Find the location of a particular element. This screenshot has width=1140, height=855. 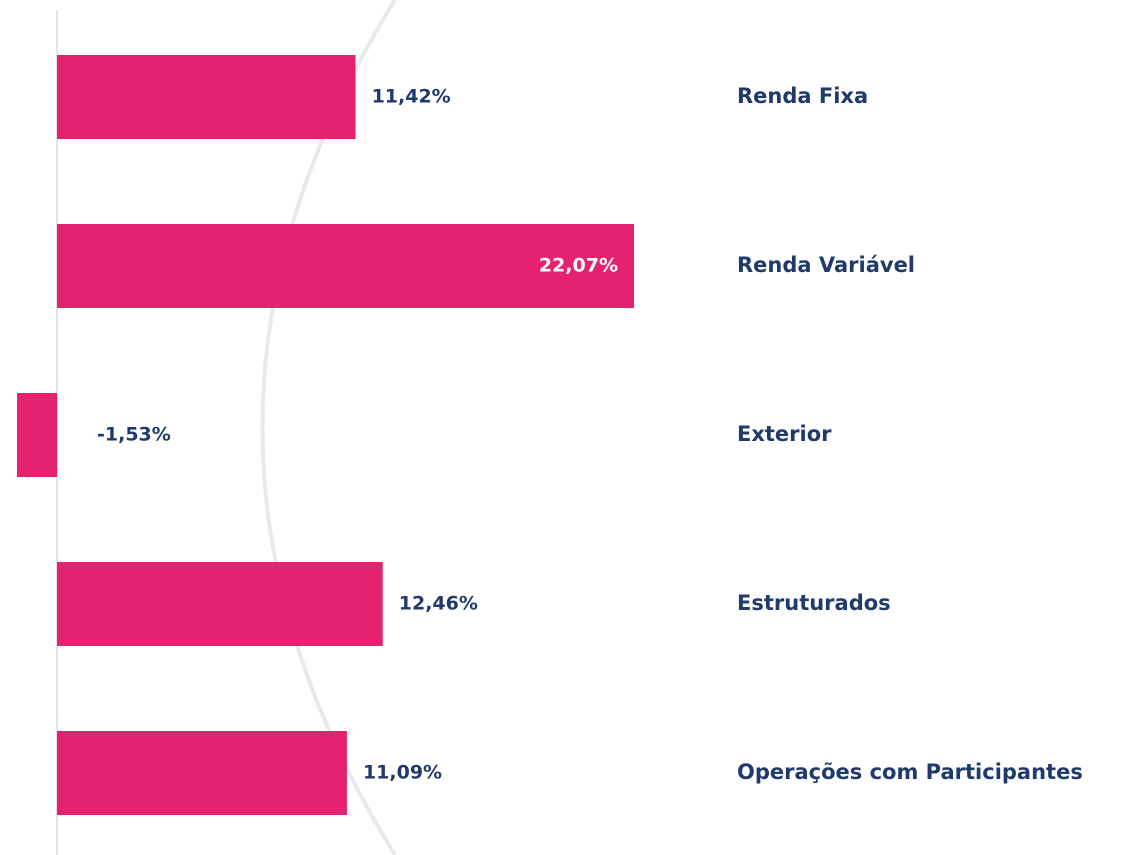

value-label: 12,46% is located at coordinates (438, 604).